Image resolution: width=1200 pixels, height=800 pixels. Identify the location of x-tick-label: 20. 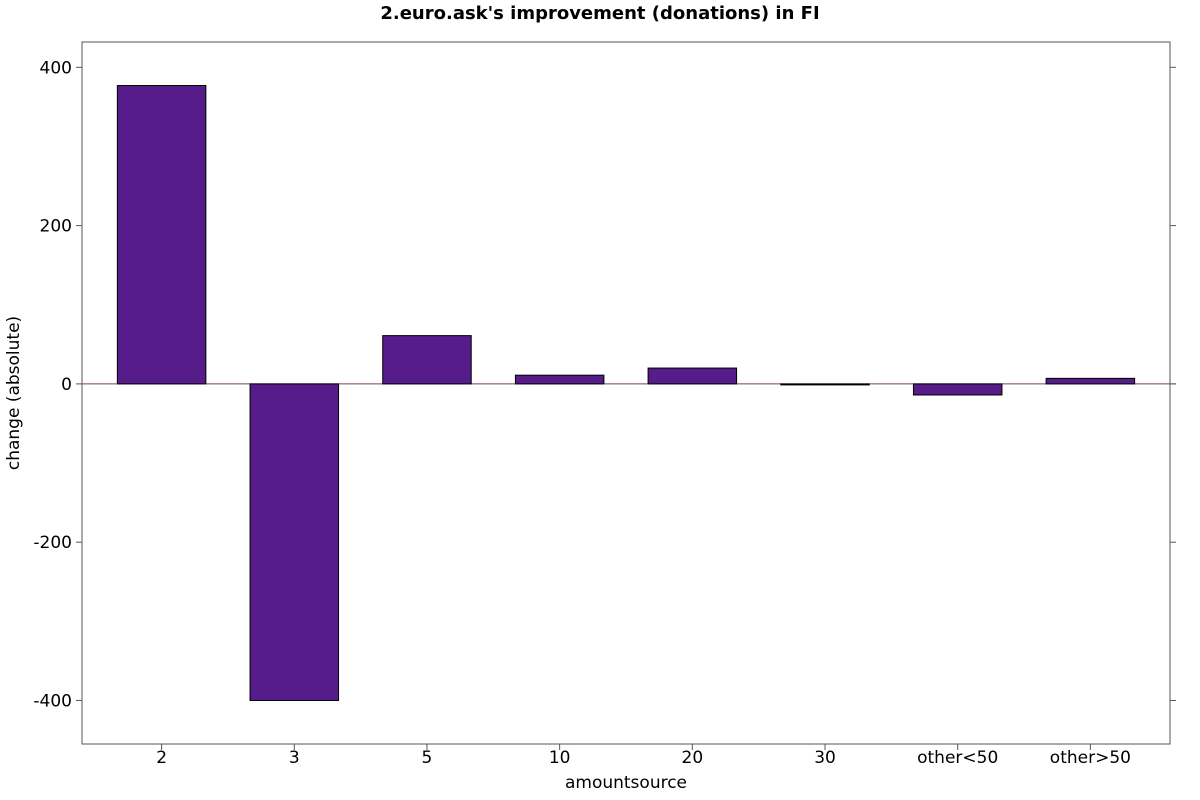
(693, 758).